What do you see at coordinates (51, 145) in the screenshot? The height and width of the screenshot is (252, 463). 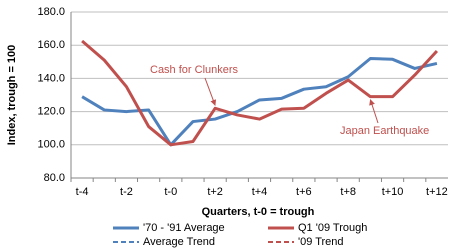 I see `y-tick-label: 100.0` at bounding box center [51, 145].